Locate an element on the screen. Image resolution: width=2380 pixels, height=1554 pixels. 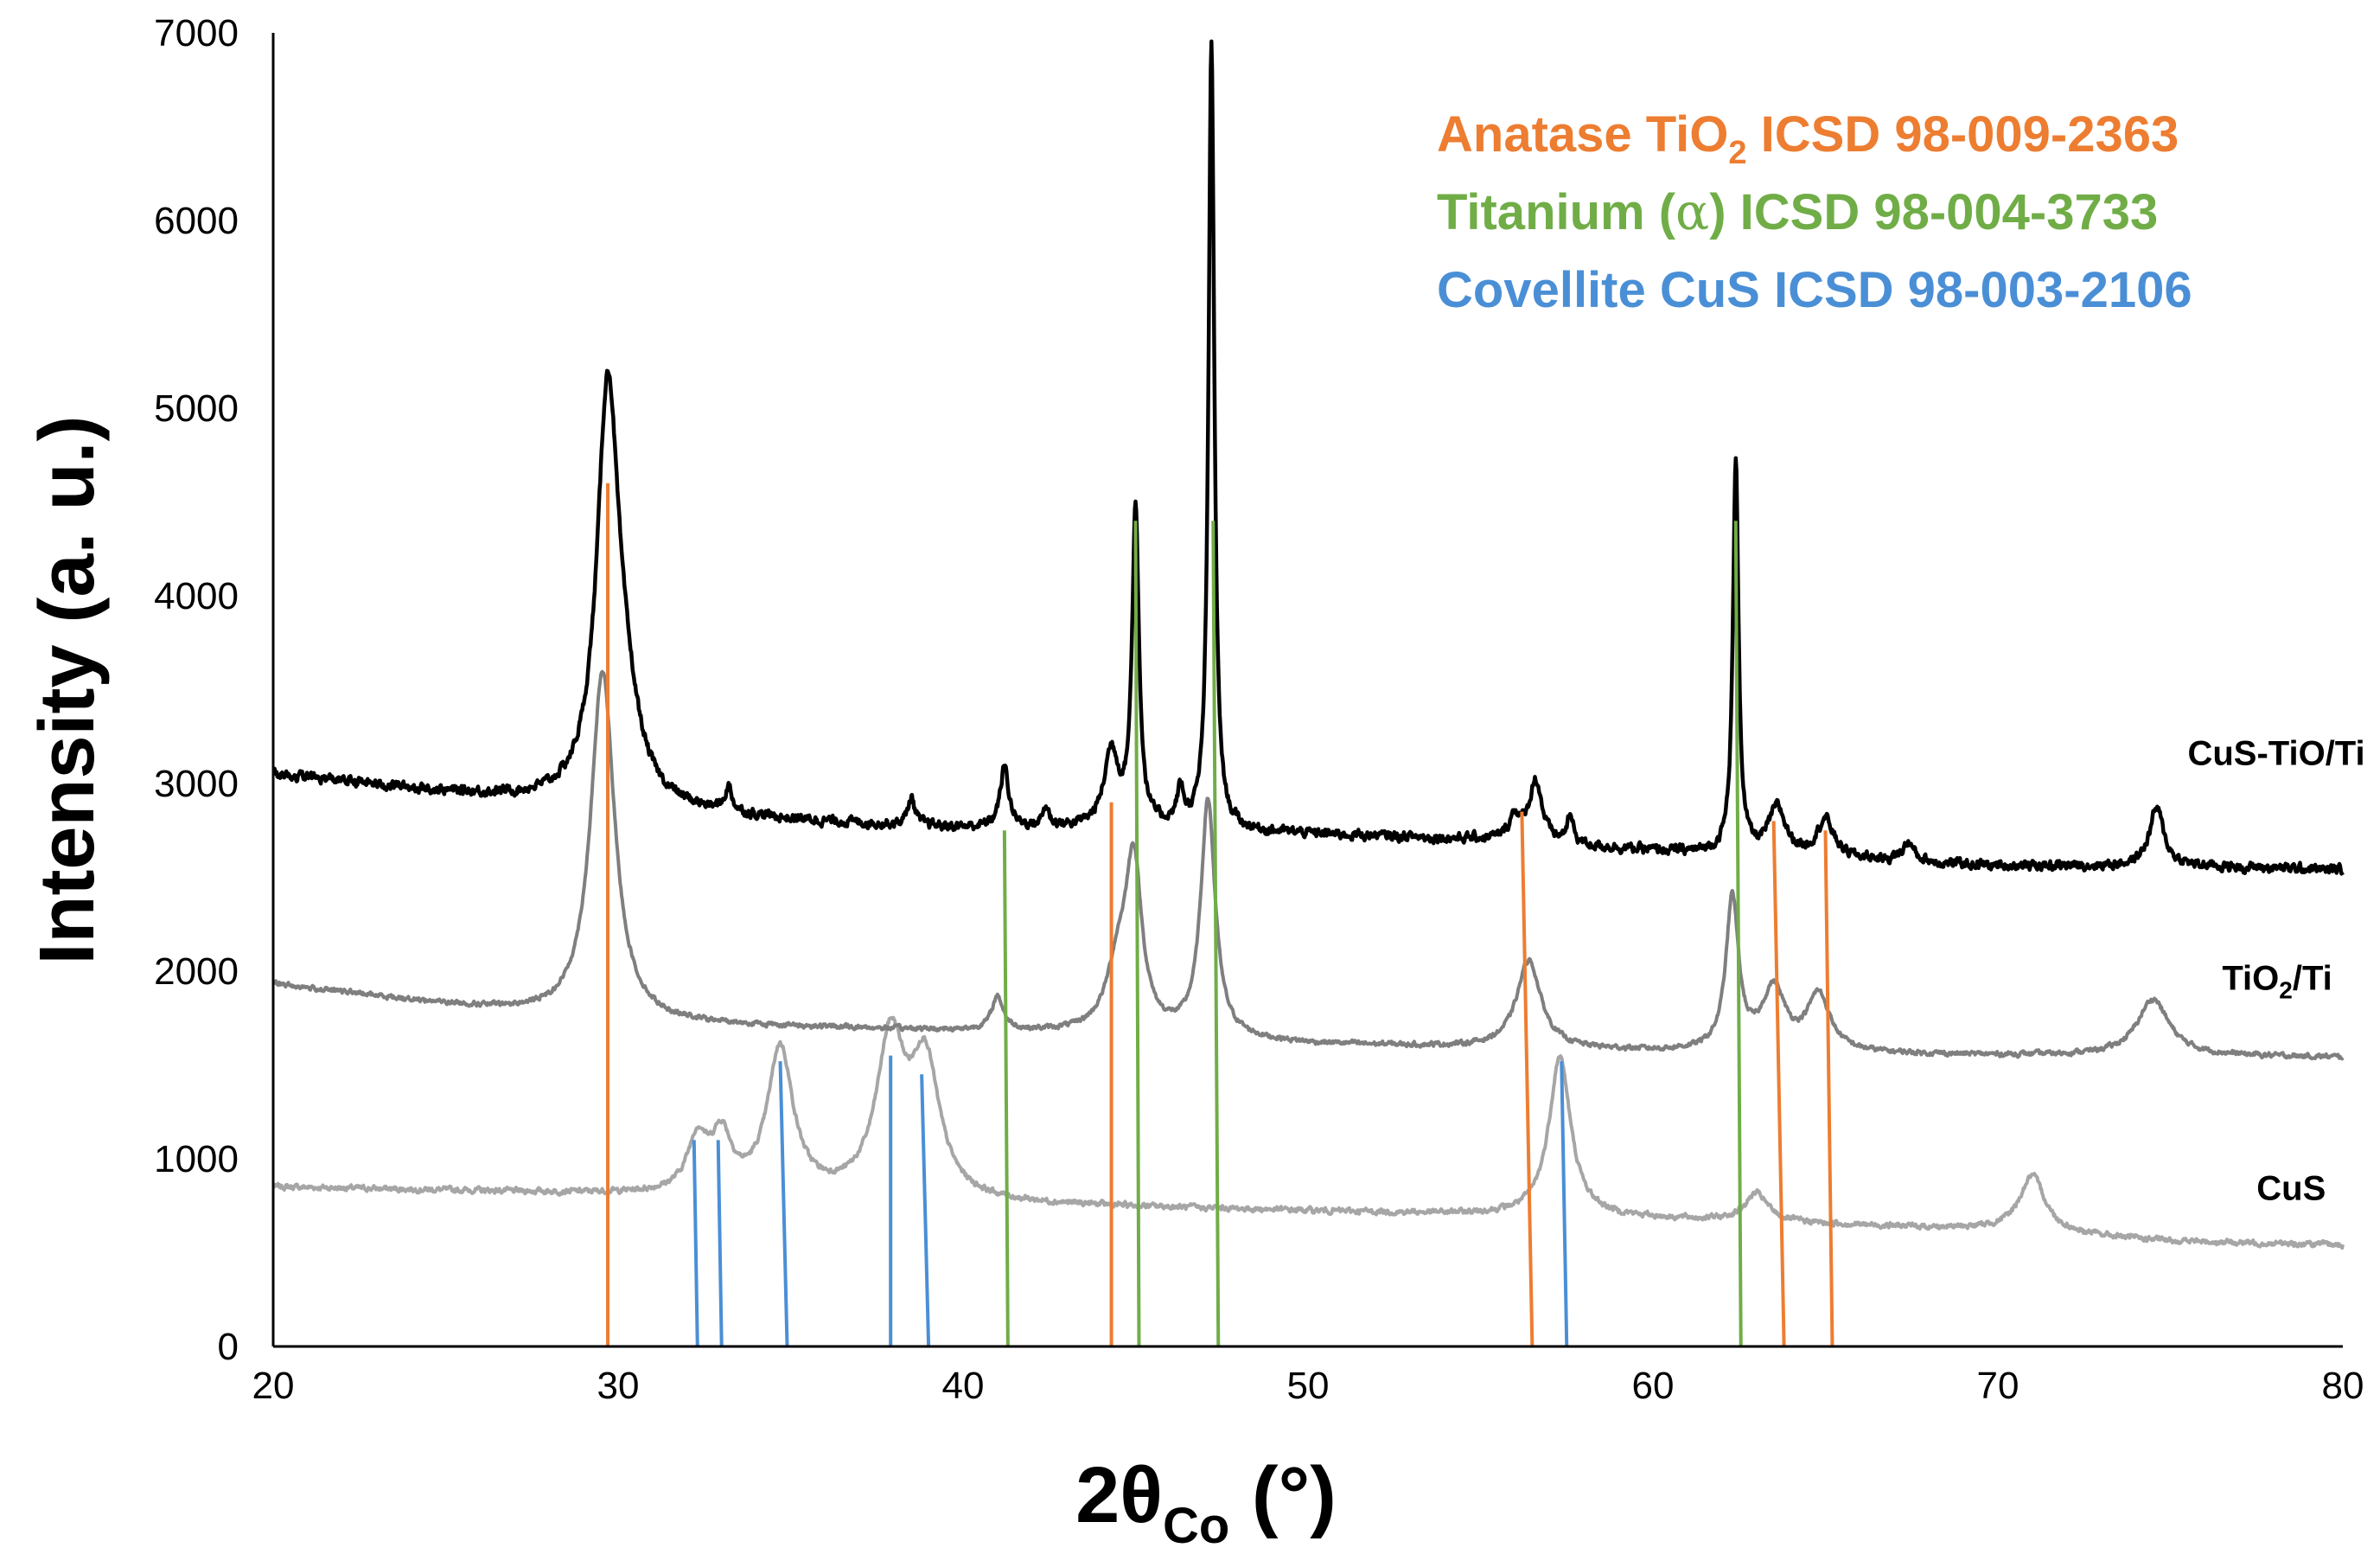
y-tick-labels: 0 1000 2000 3000 4000 5000 6000 7000 is located at coordinates (196, 690).